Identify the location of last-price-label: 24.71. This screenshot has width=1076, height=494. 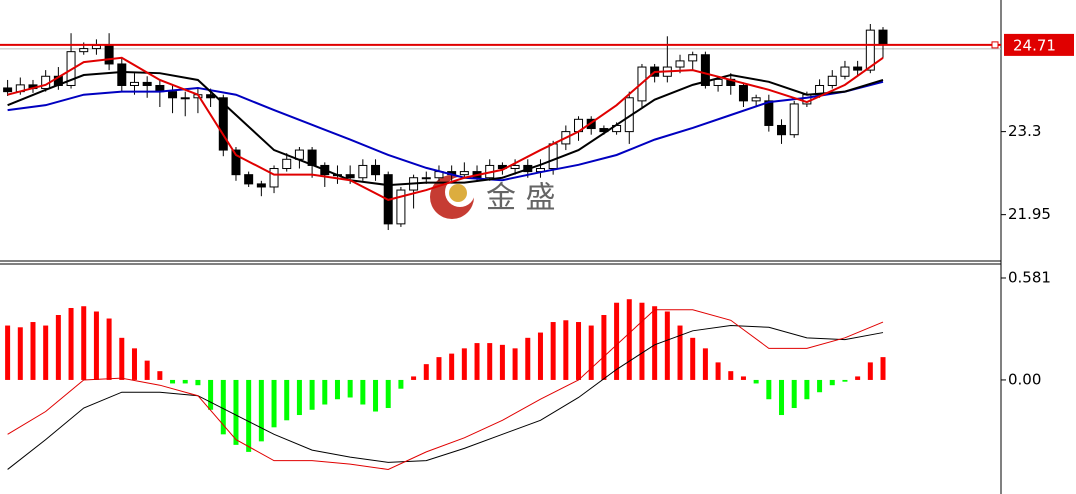
(1034, 45).